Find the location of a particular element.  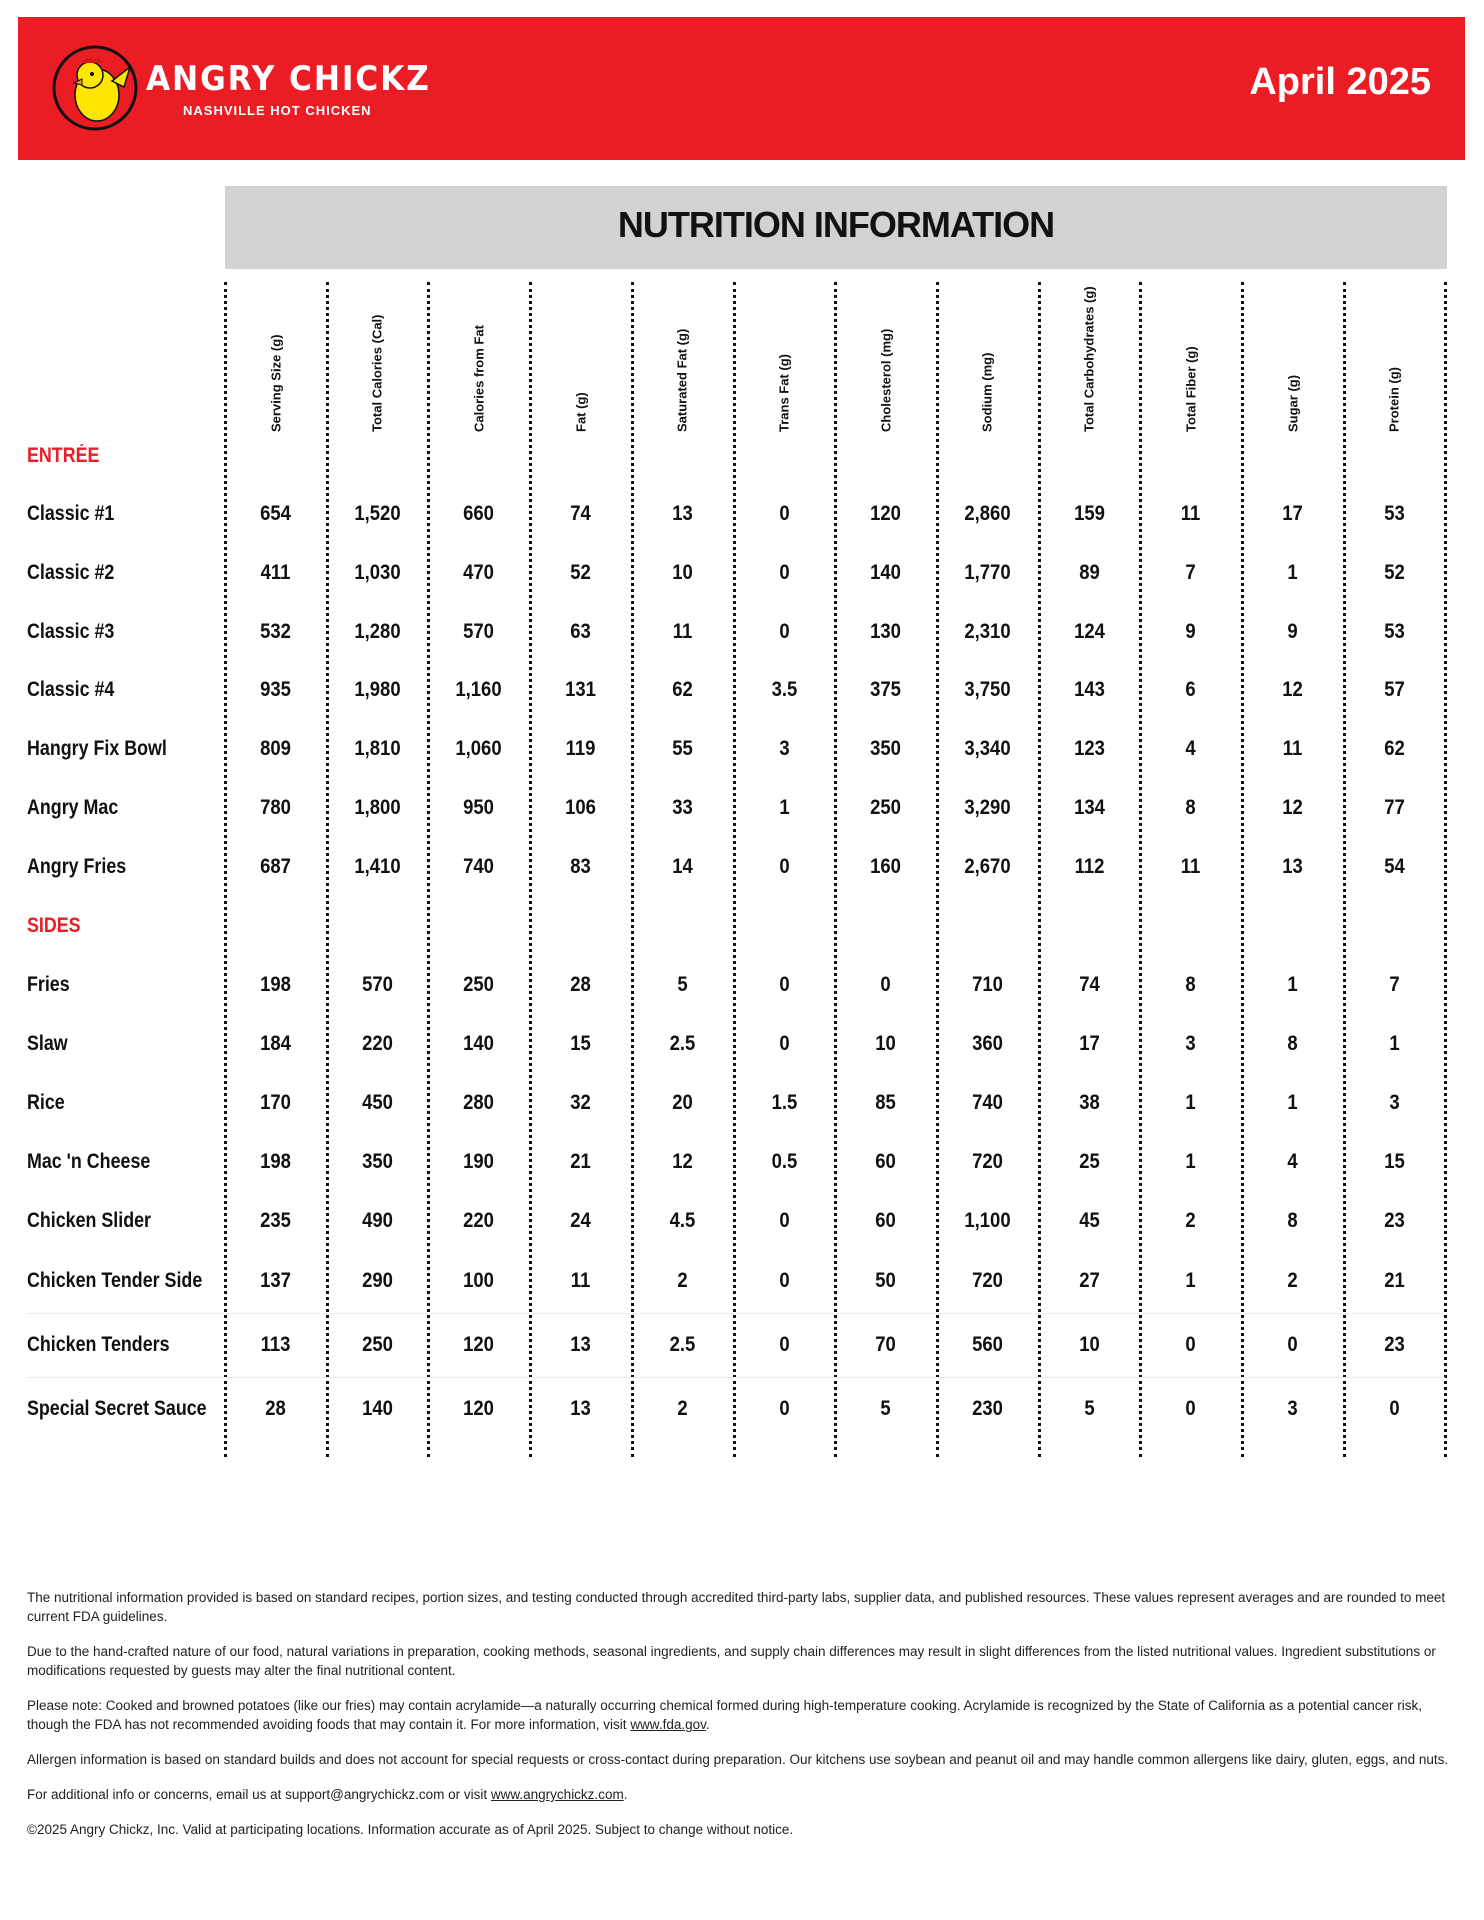

column-header: Serving Size (g) is located at coordinates (275, 357).